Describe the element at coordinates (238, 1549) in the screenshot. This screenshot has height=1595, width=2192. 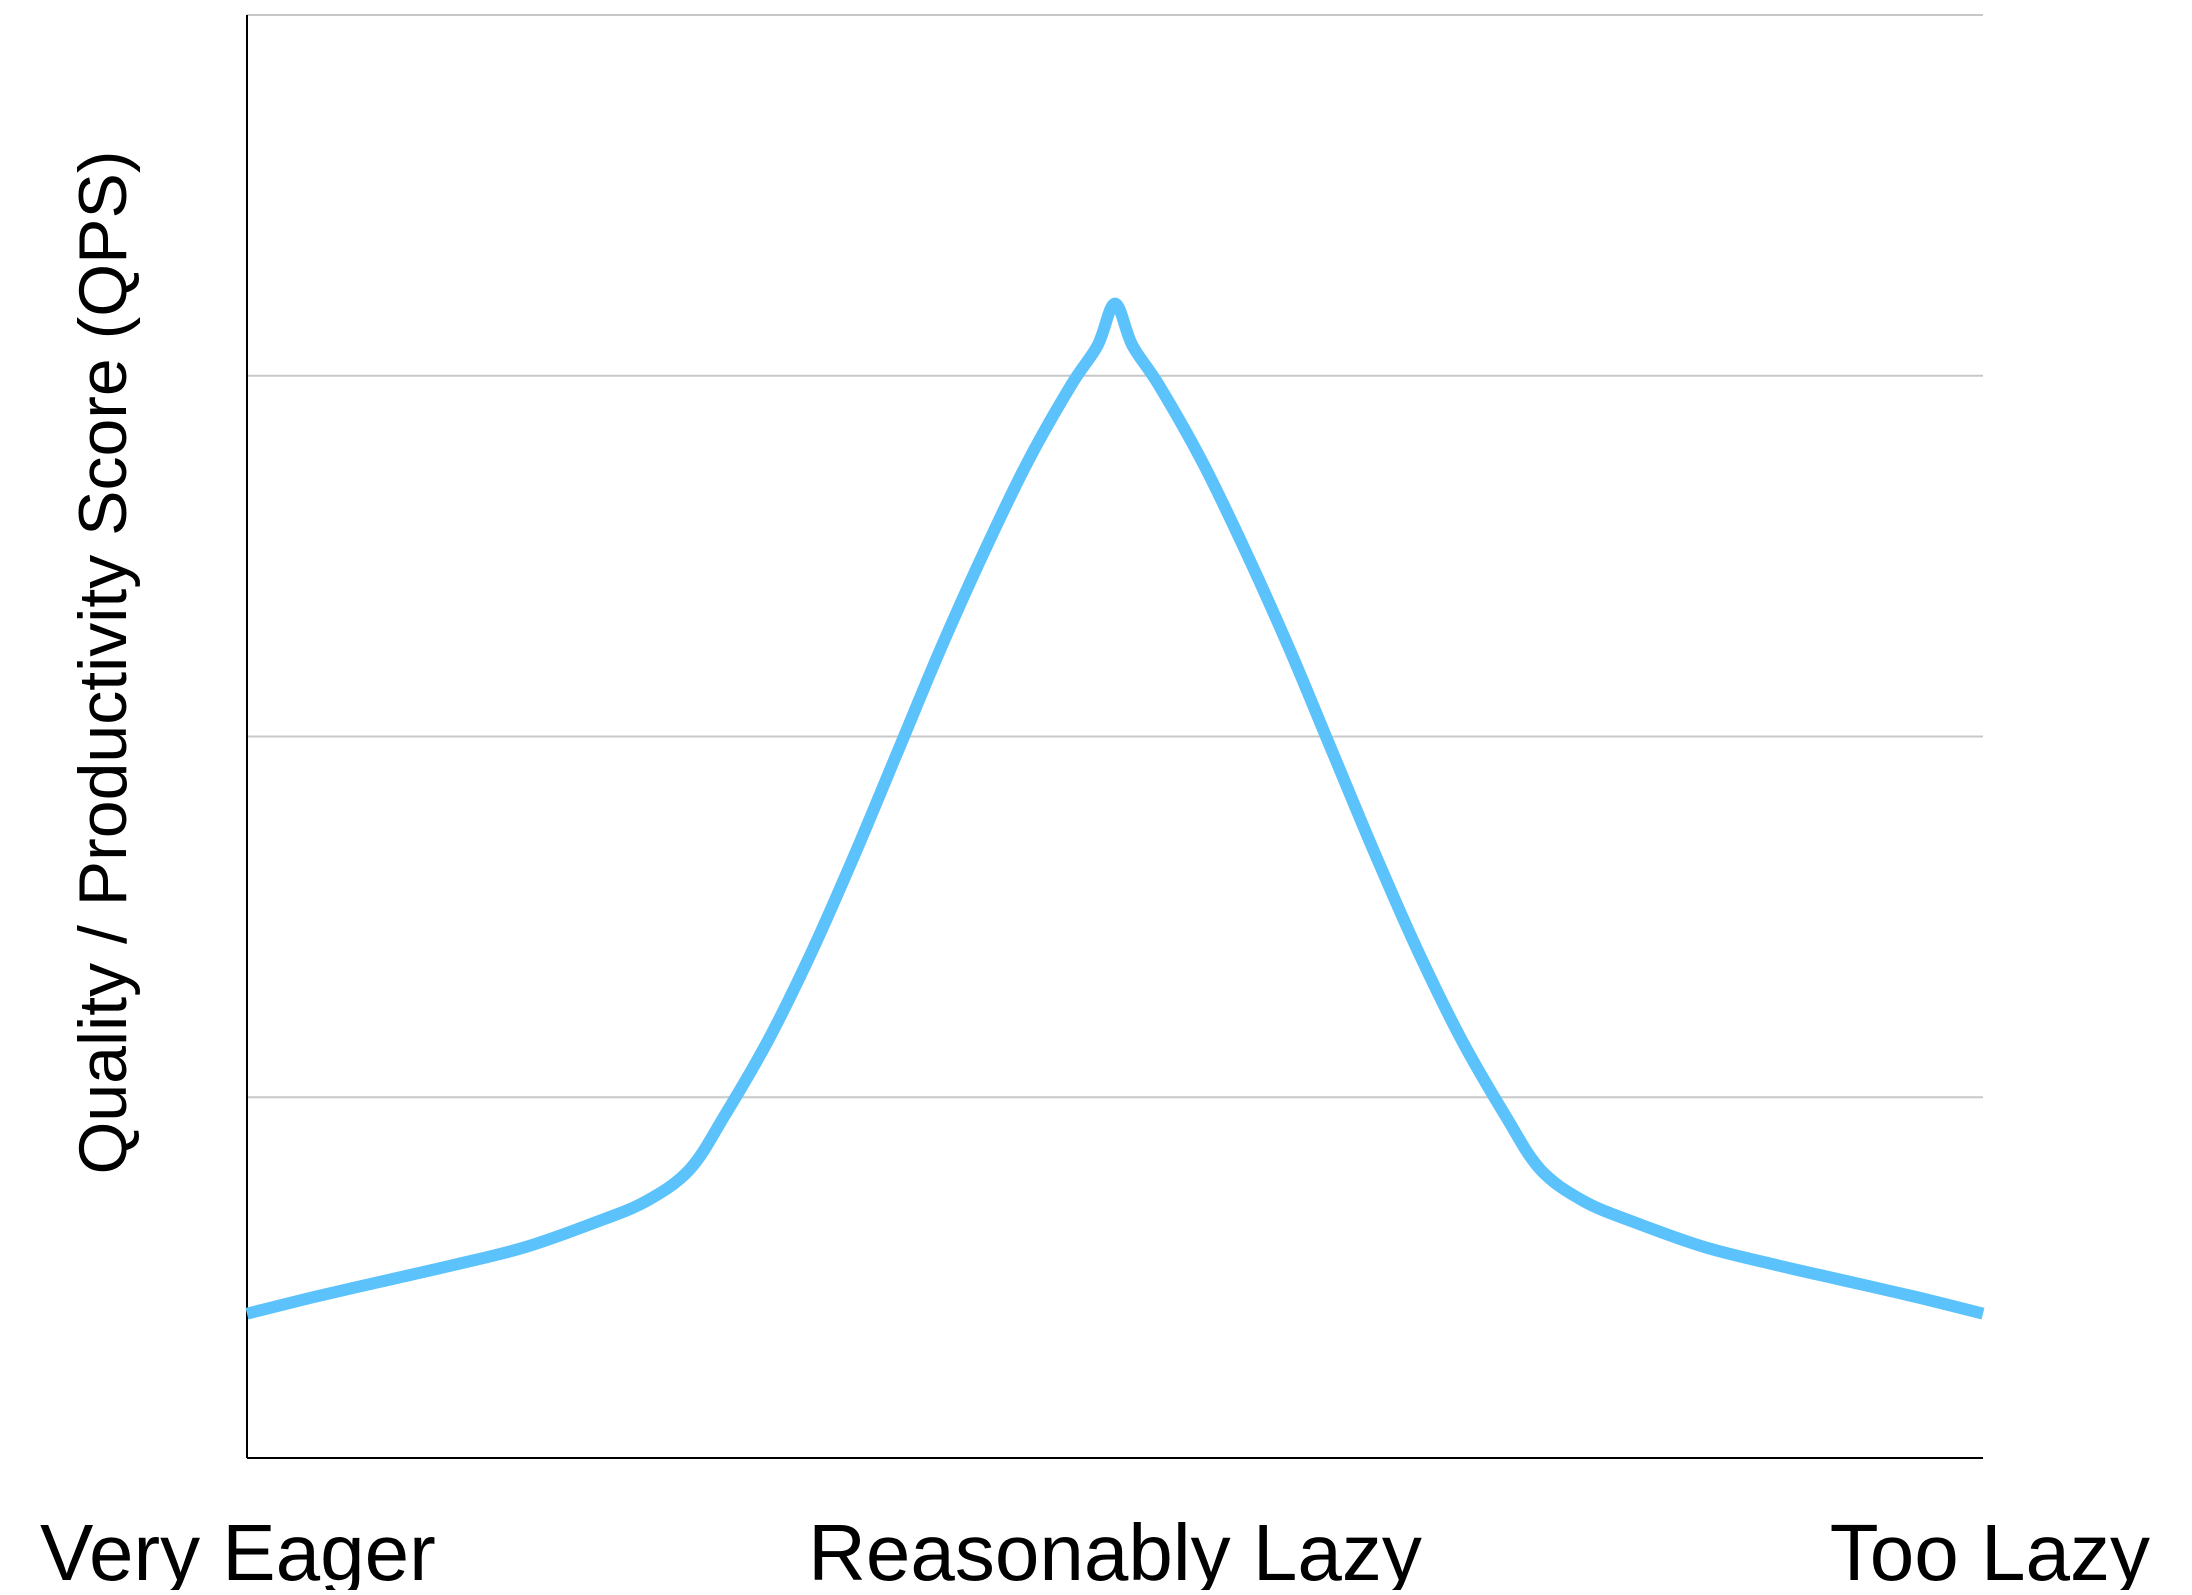
I see `x-tick-label: Very Eager` at that location.